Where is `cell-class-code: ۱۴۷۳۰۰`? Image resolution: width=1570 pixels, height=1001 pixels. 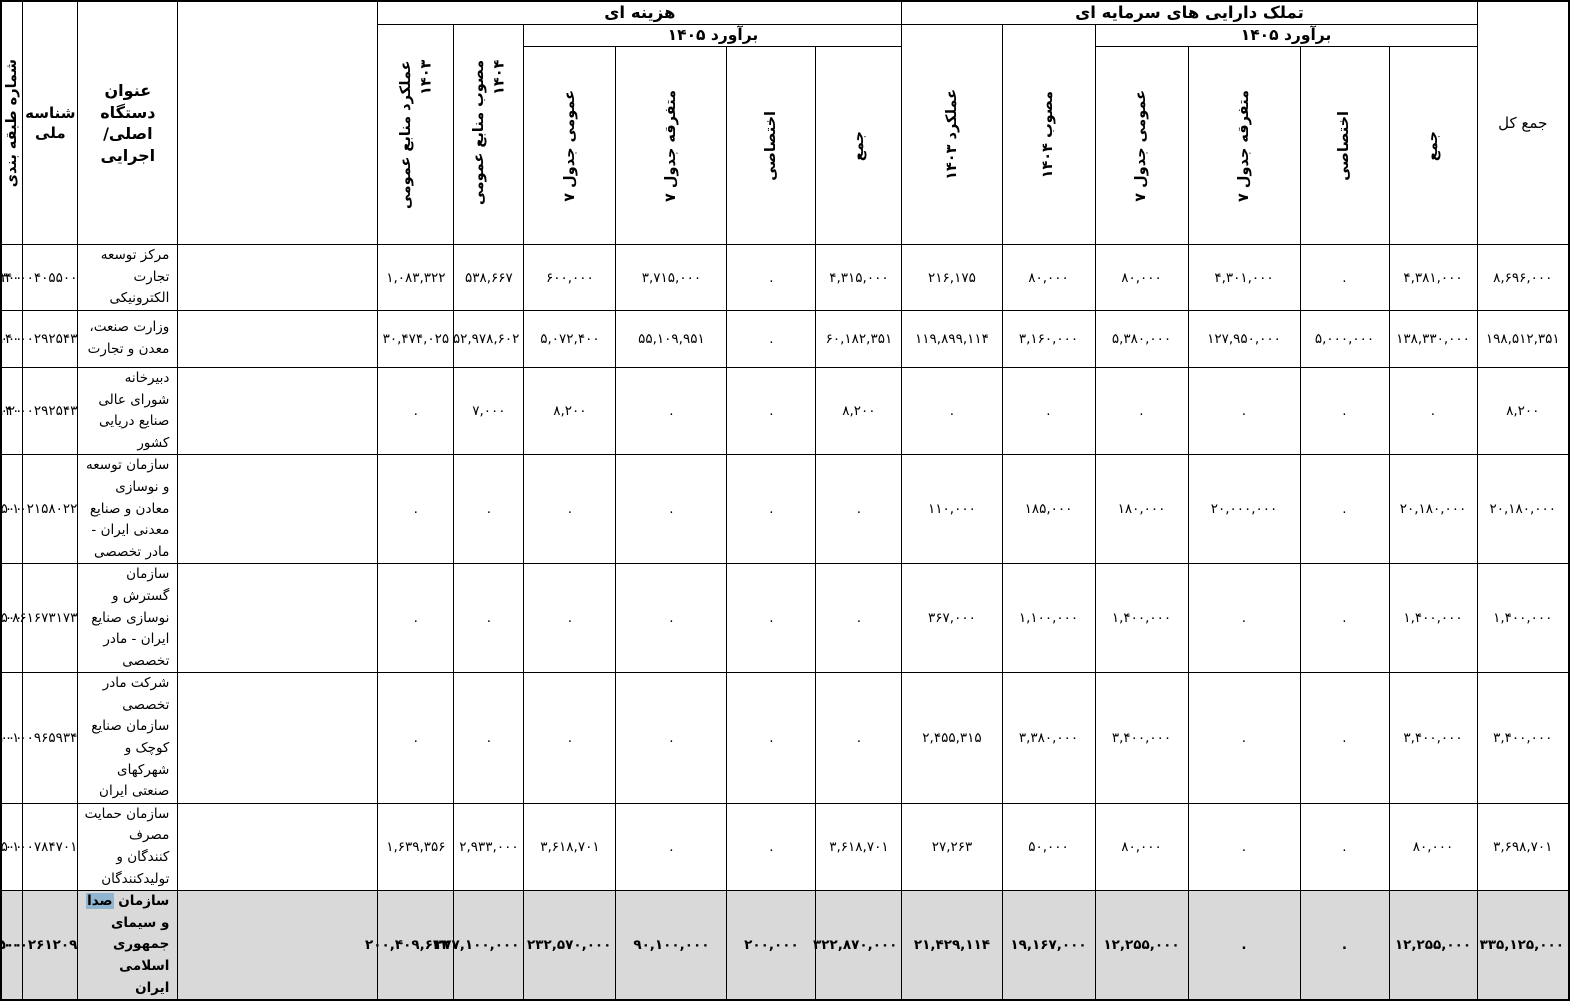 cell-class-code: ۱۴۷۳۰۰ is located at coordinates (12, 277).